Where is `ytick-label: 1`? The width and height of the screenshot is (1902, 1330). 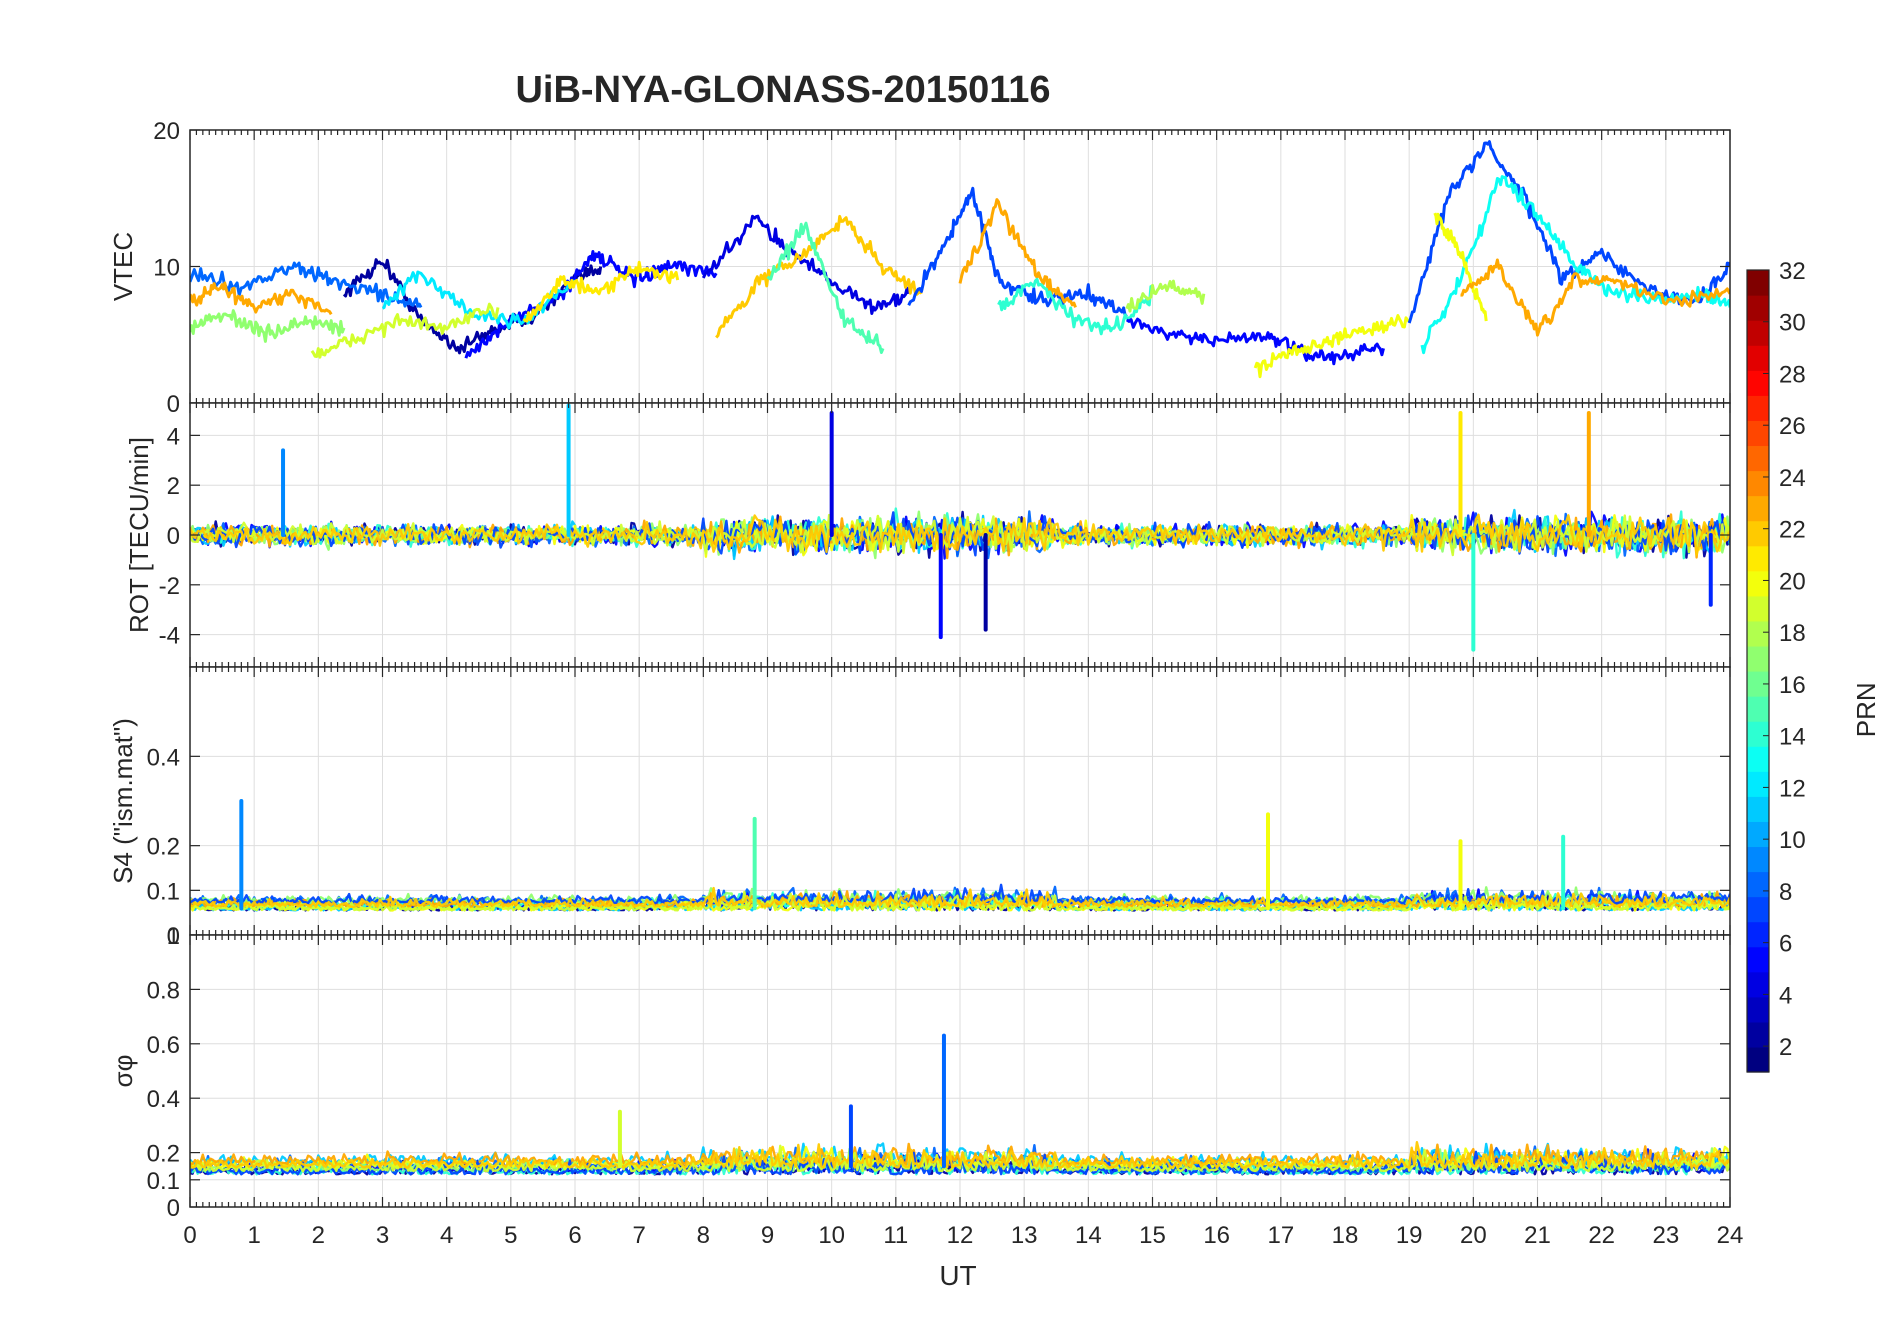 ytick-label: 1 is located at coordinates (173, 936).